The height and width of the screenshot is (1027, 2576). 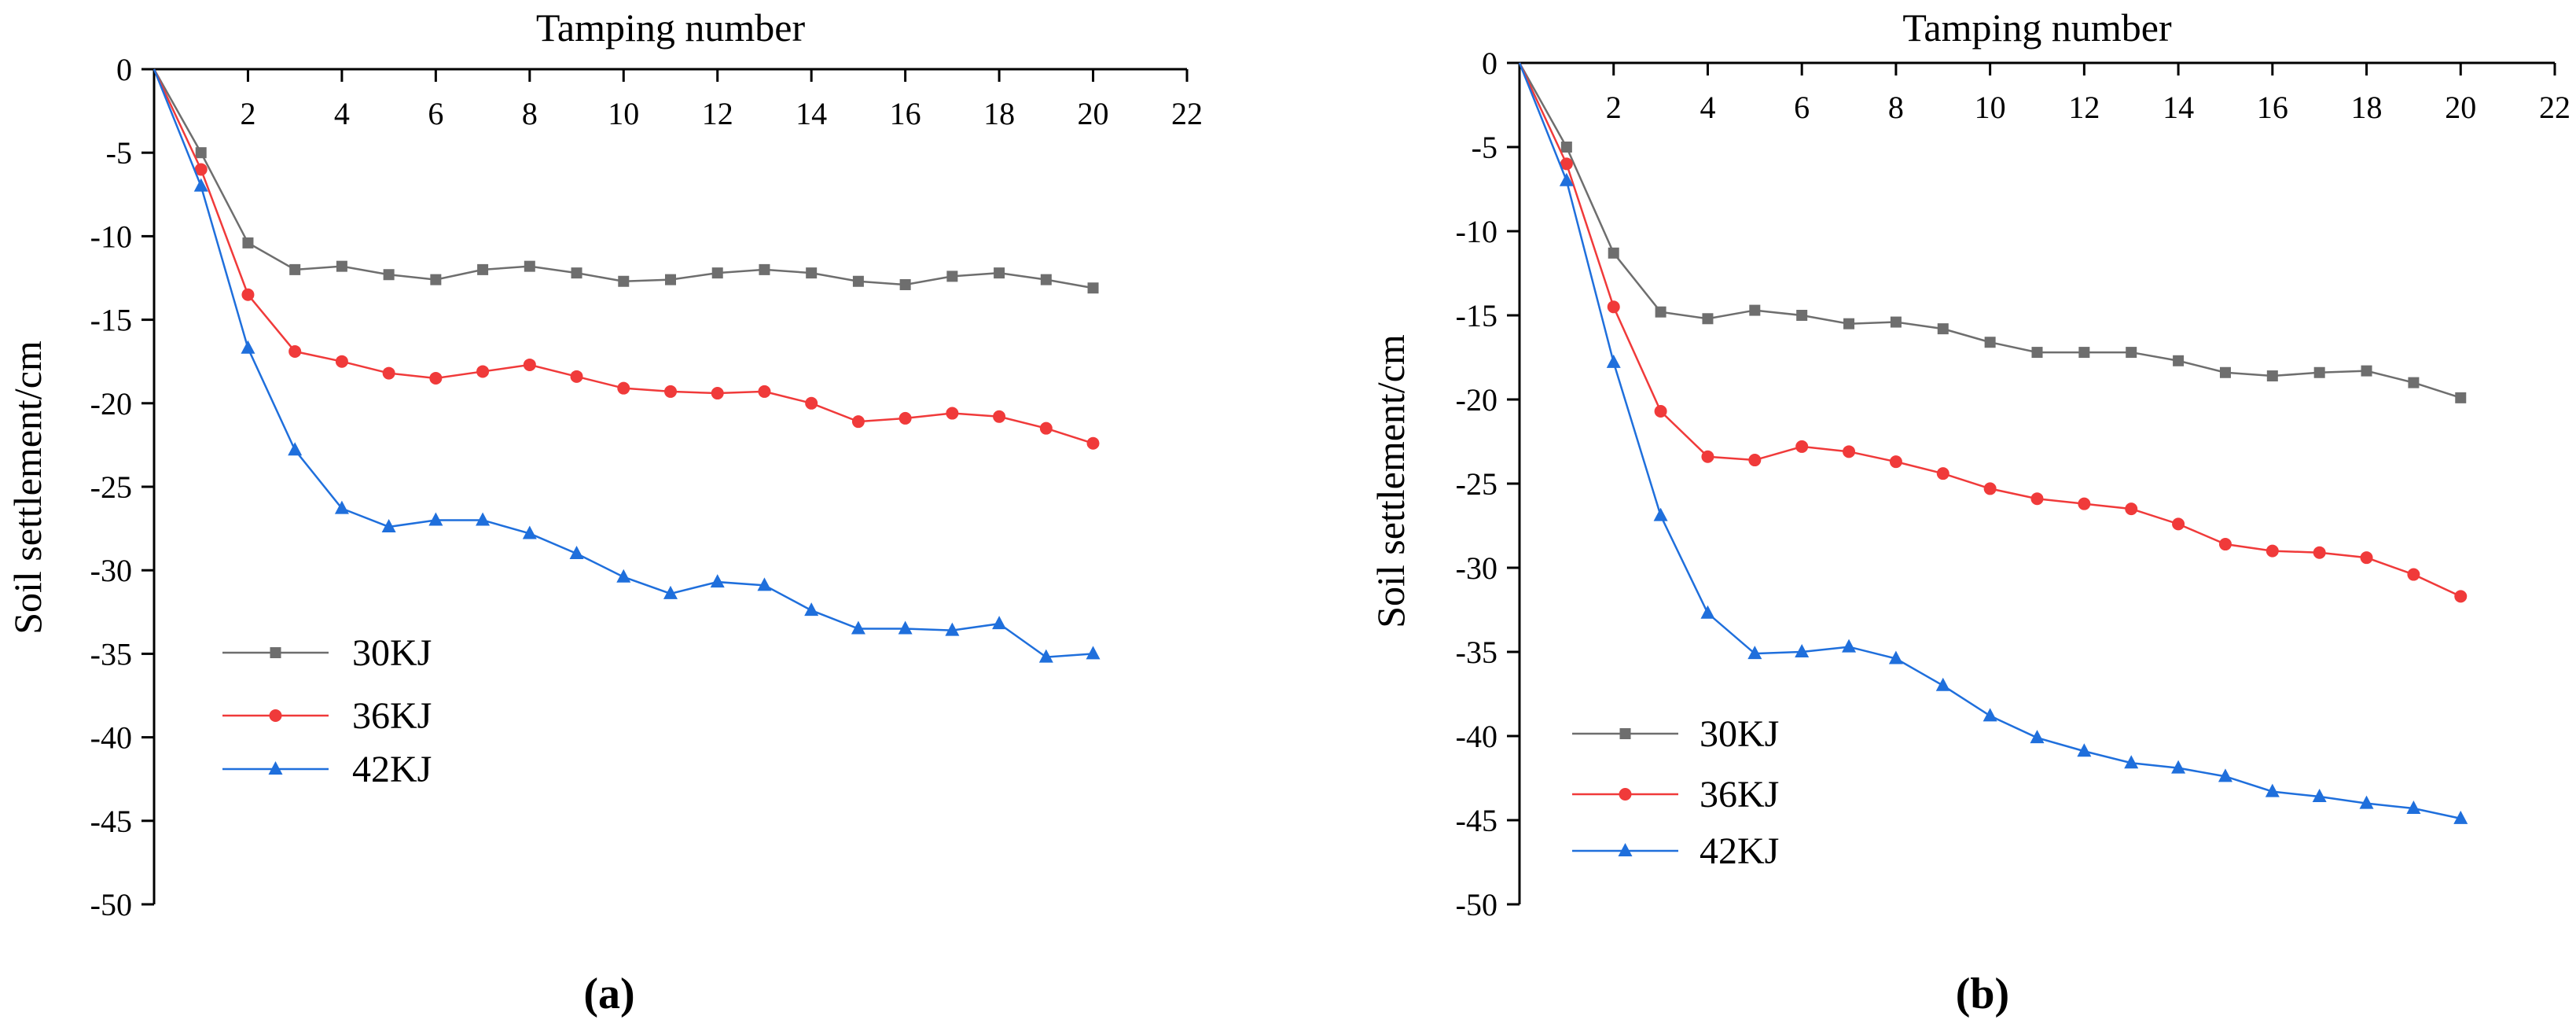 I want to click on x-tick-label: 16, so click(x=2272, y=107).